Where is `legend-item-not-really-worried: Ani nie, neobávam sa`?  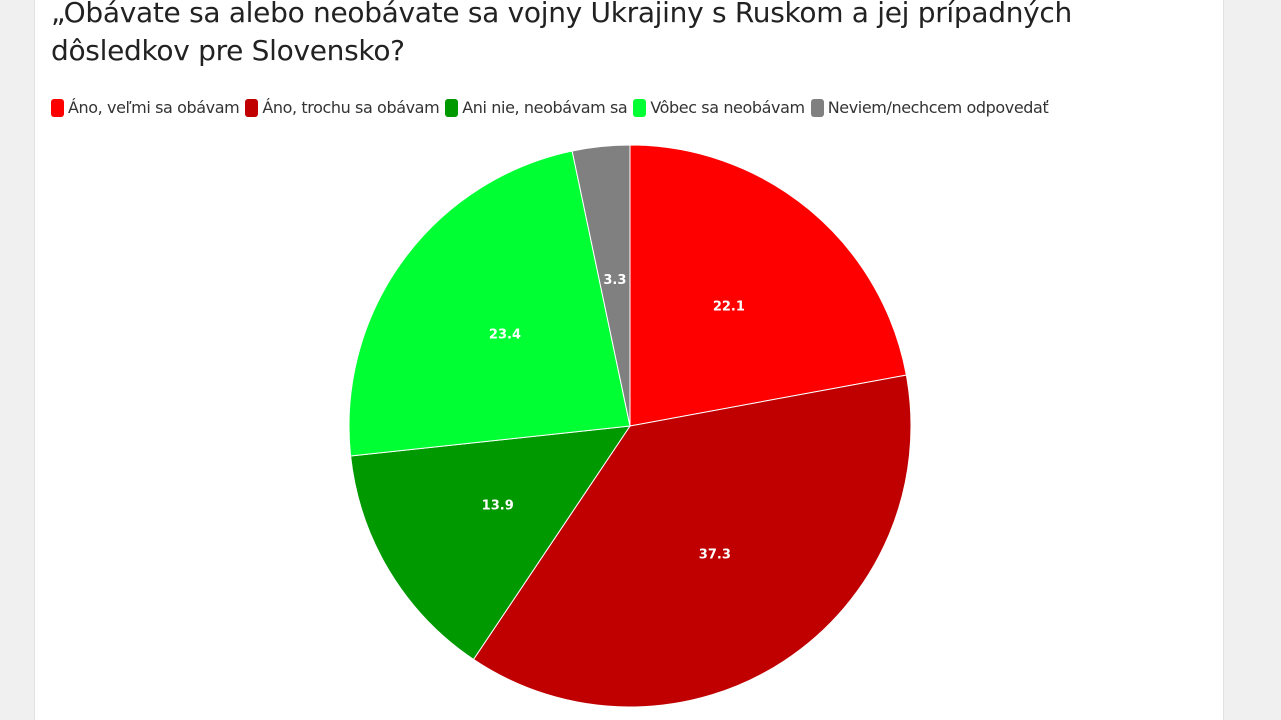 legend-item-not-really-worried: Ani nie, neobávam sa is located at coordinates (536, 107).